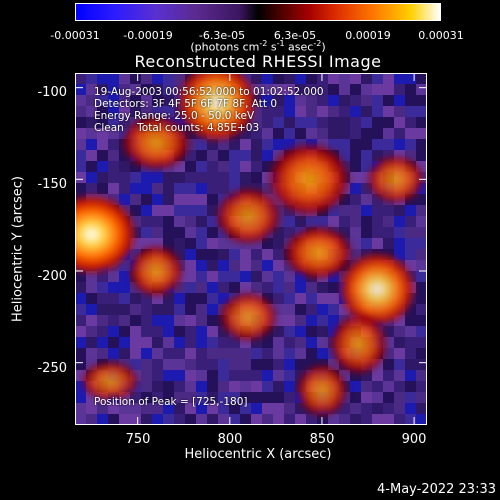 The height and width of the screenshot is (500, 500). What do you see at coordinates (107, 234) in the screenshot?
I see `emission-region` at bounding box center [107, 234].